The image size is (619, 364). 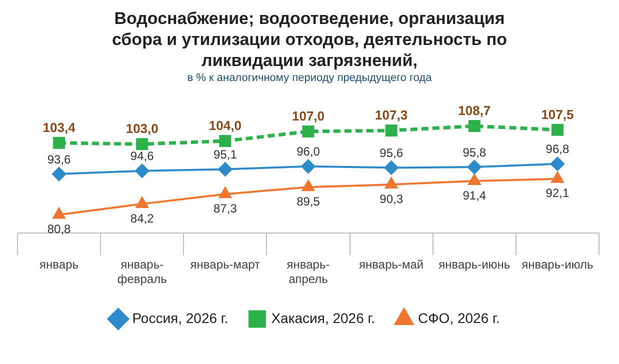 I want to click on data-label: 103,4, so click(x=59, y=127).